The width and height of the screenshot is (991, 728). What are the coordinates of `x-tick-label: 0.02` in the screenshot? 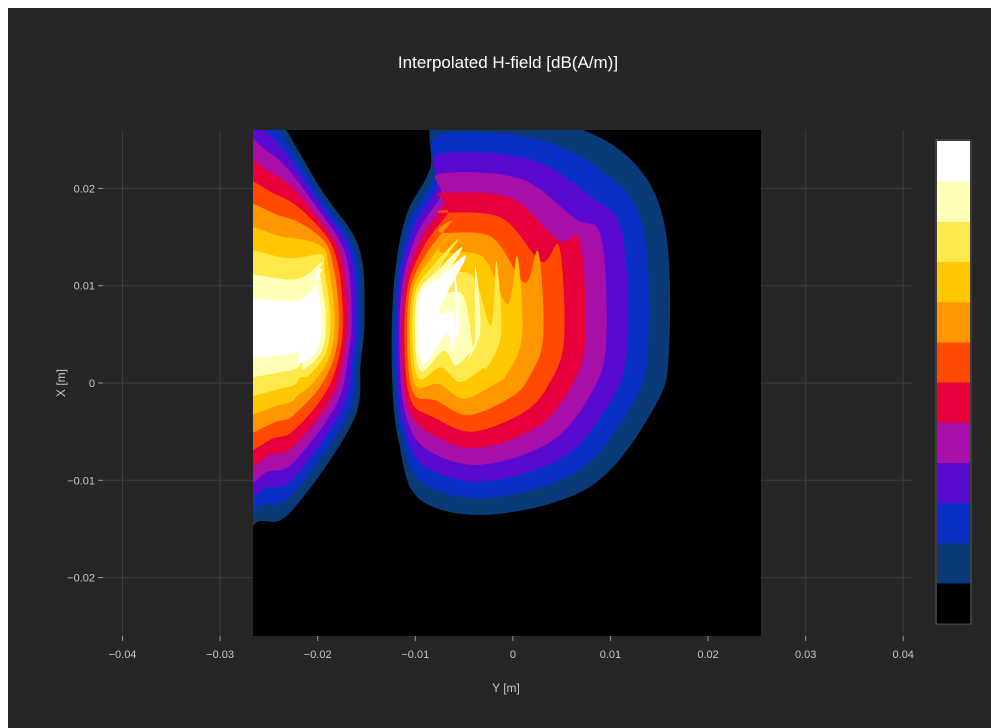 It's located at (707, 655).